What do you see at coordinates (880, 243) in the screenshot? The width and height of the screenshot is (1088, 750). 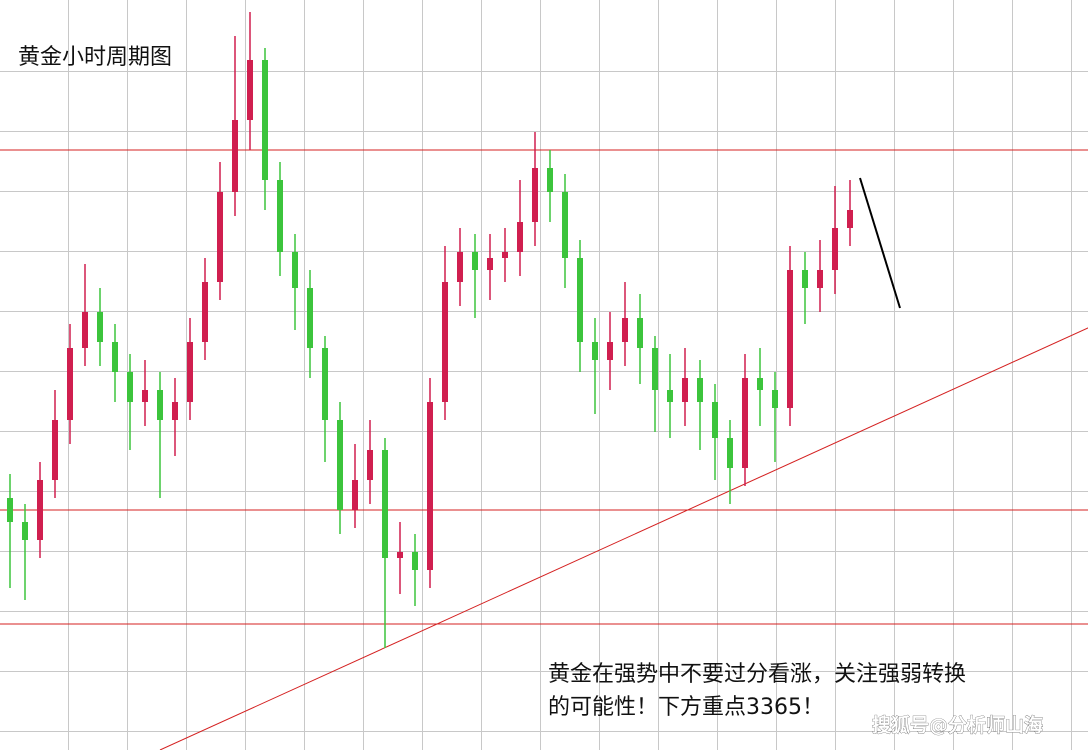 I see `drawn-line` at bounding box center [880, 243].